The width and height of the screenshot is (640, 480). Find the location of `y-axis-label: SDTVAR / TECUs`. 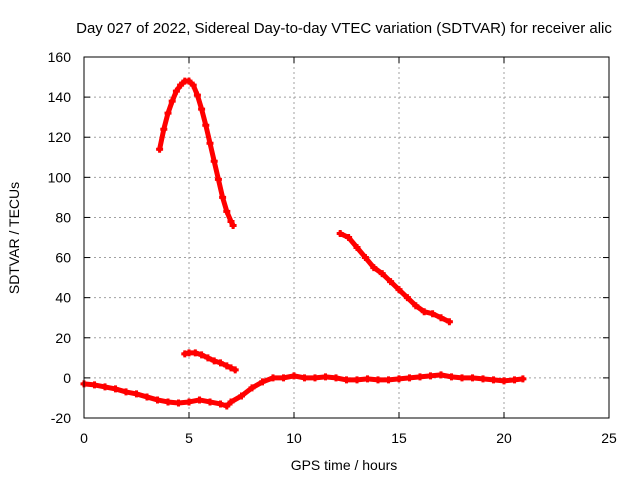

y-axis-label: SDTVAR / TECUs is located at coordinates (14, 238).